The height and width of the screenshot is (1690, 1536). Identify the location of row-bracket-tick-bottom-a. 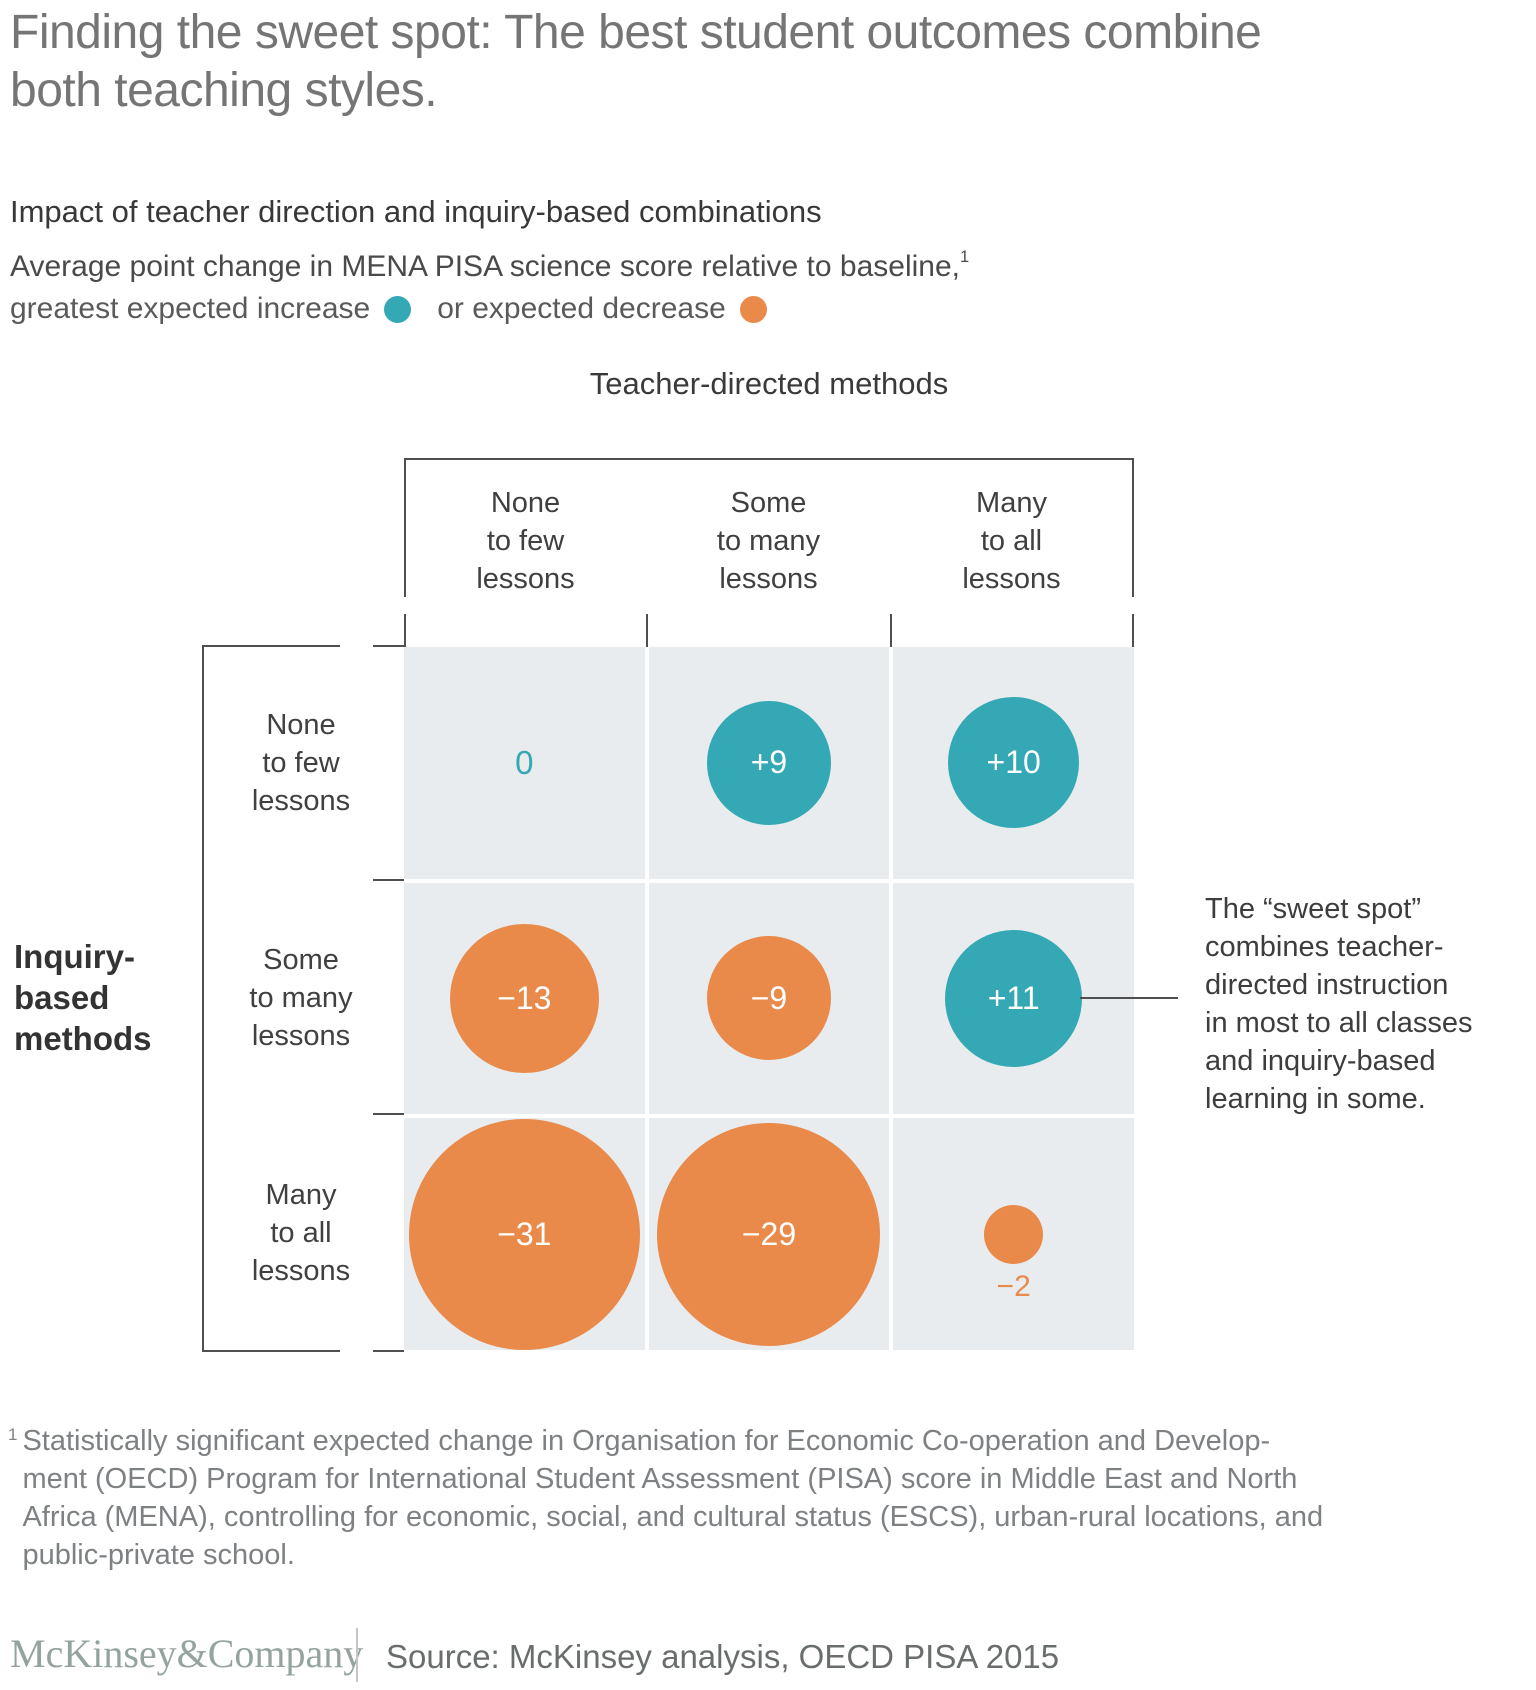
(271, 1351).